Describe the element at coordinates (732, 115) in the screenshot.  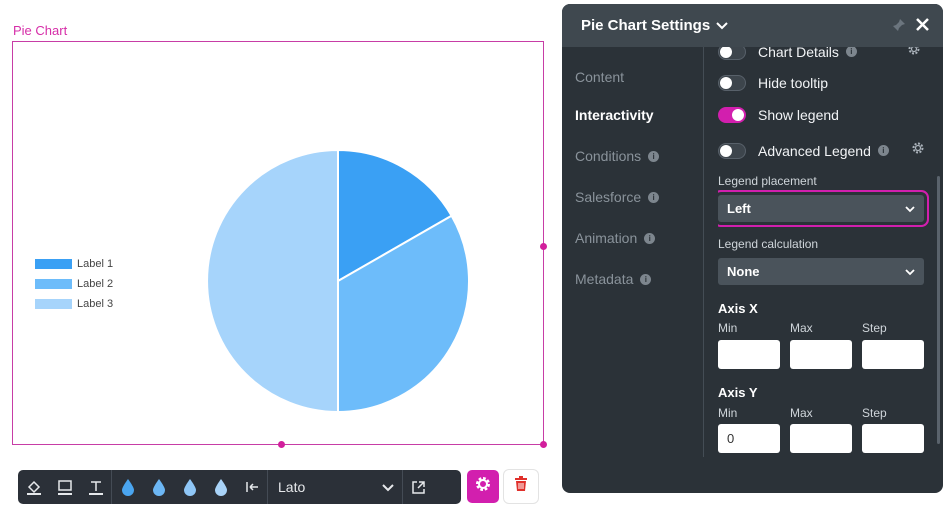
I see `show-legend-toggle` at that location.